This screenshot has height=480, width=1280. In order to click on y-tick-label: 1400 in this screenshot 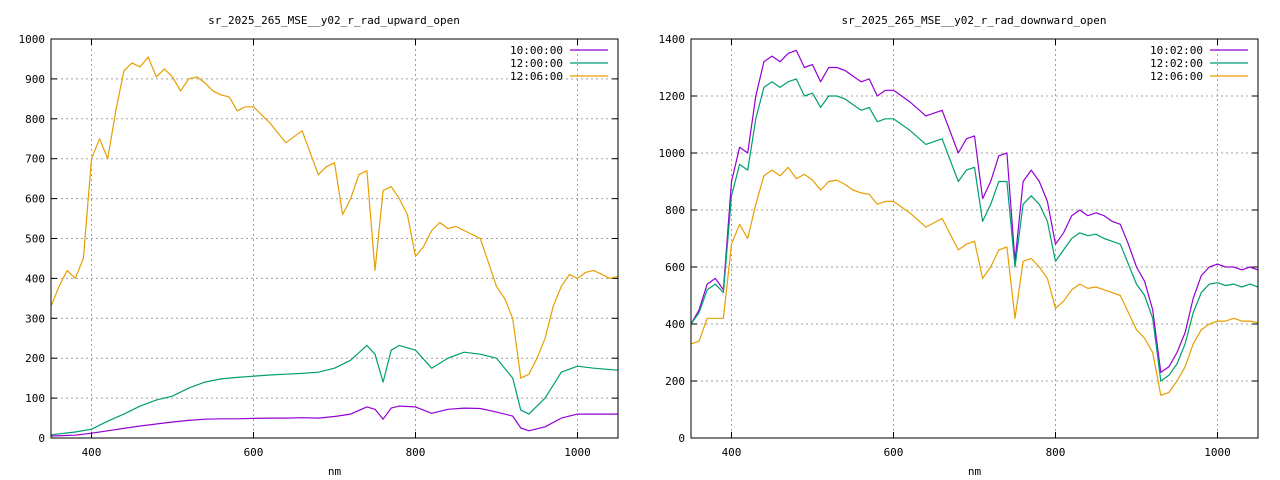, I will do `click(672, 39)`.